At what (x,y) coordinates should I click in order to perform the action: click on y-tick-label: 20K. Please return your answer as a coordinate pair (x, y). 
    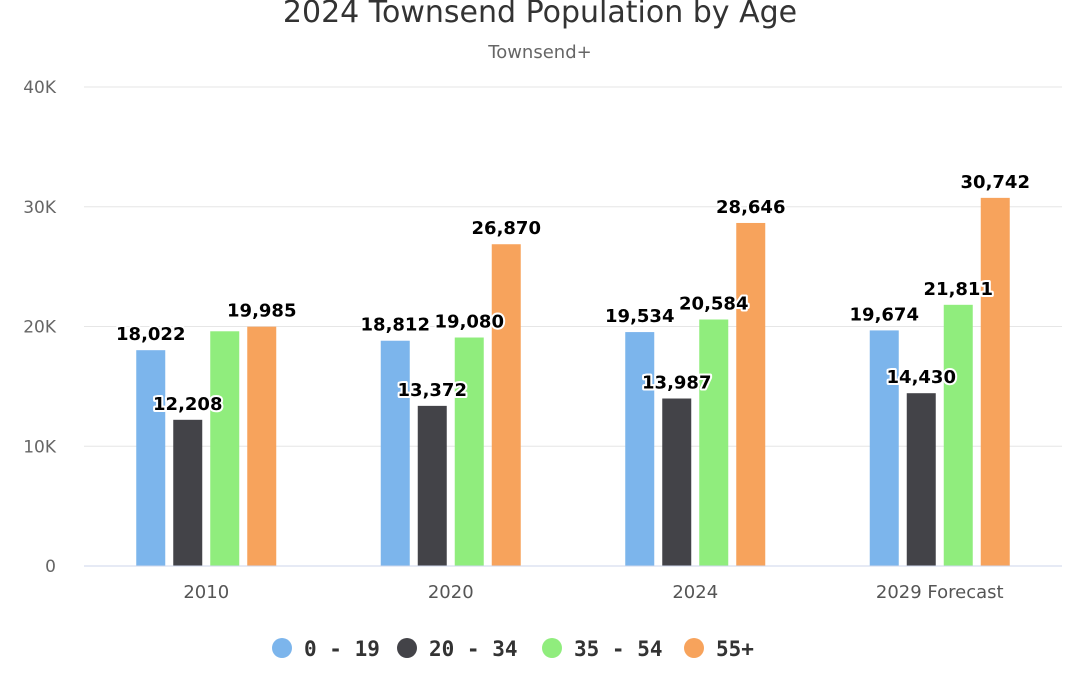
    Looking at the image, I should click on (40, 328).